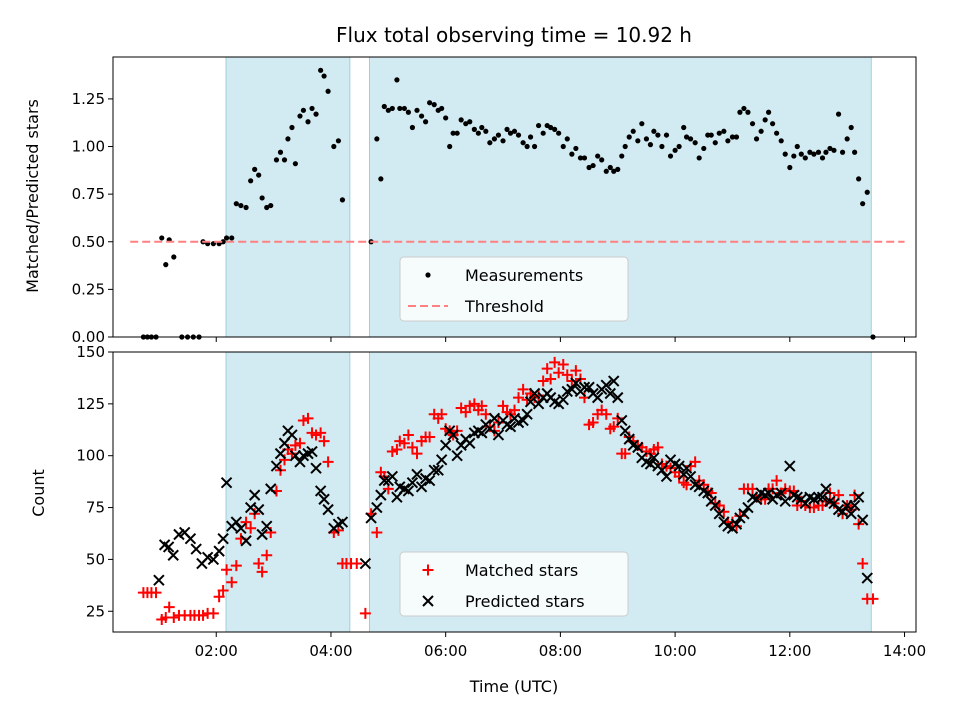 This screenshot has height=720, width=960. I want to click on chart-title: Flux total observing time = 10.92 h, so click(514, 35).